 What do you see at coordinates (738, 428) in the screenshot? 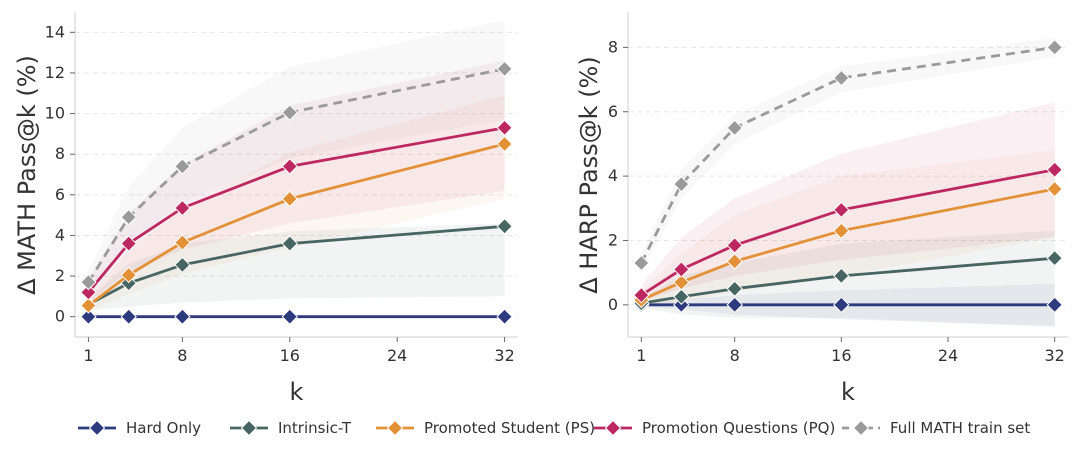
I see `legend-label: Promotion Questions (PQ)` at bounding box center [738, 428].